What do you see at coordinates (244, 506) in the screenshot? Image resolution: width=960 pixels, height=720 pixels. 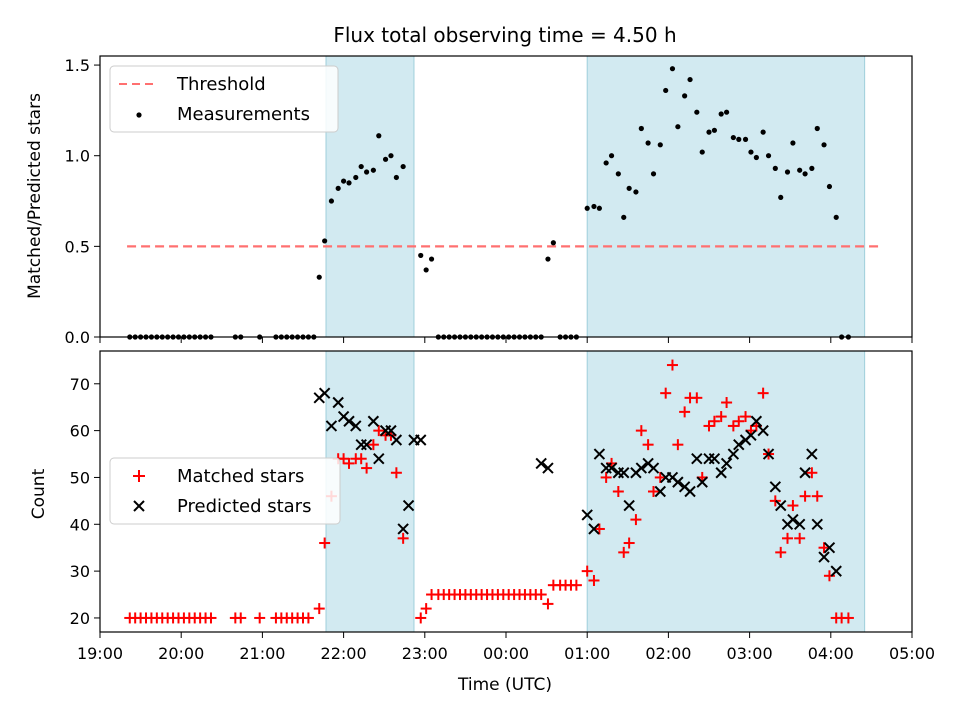 I see `predicted-legend-label: Predicted stars` at bounding box center [244, 506].